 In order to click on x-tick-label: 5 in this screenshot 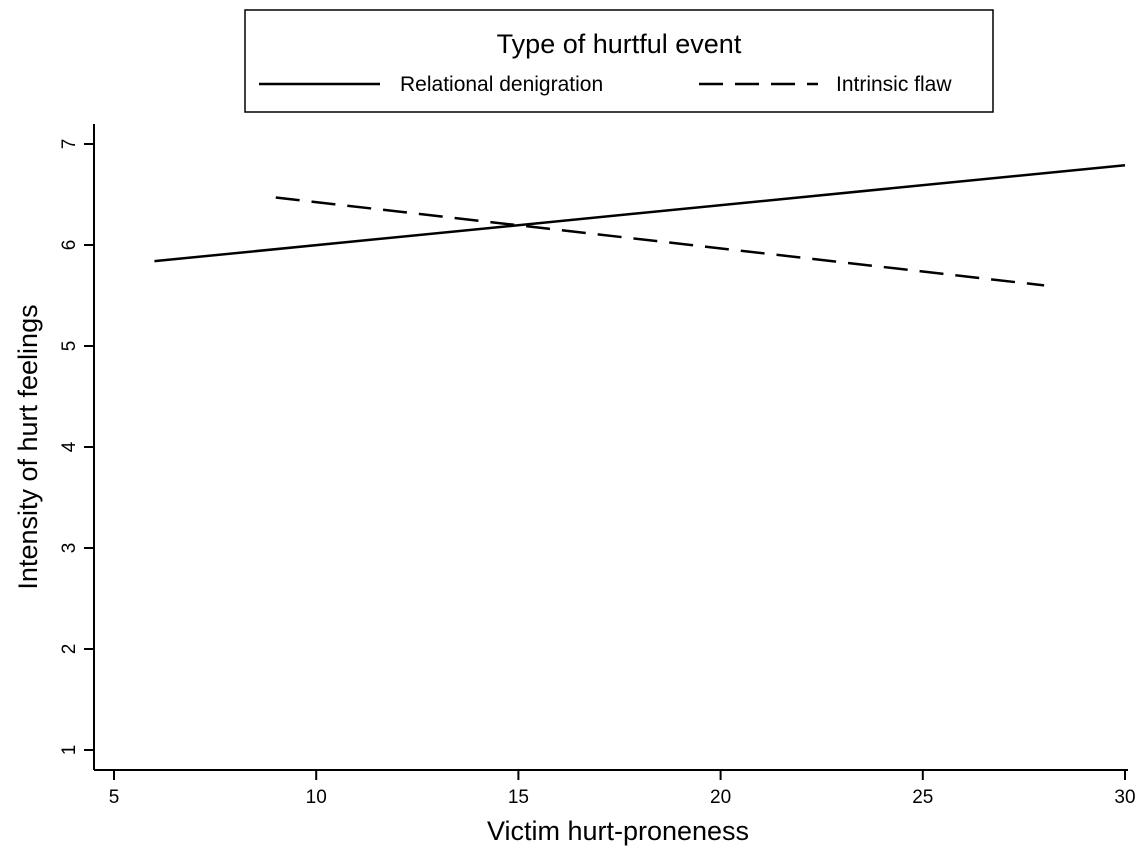, I will do `click(114, 797)`.